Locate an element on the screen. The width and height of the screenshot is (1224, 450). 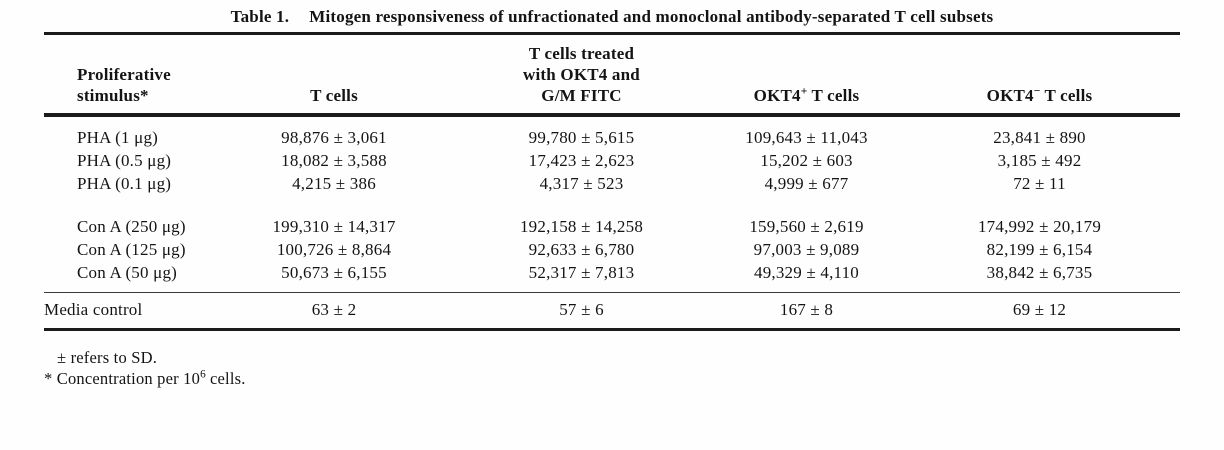
value-cell: 100,726 ± 8,864 is located at coordinates (334, 249).